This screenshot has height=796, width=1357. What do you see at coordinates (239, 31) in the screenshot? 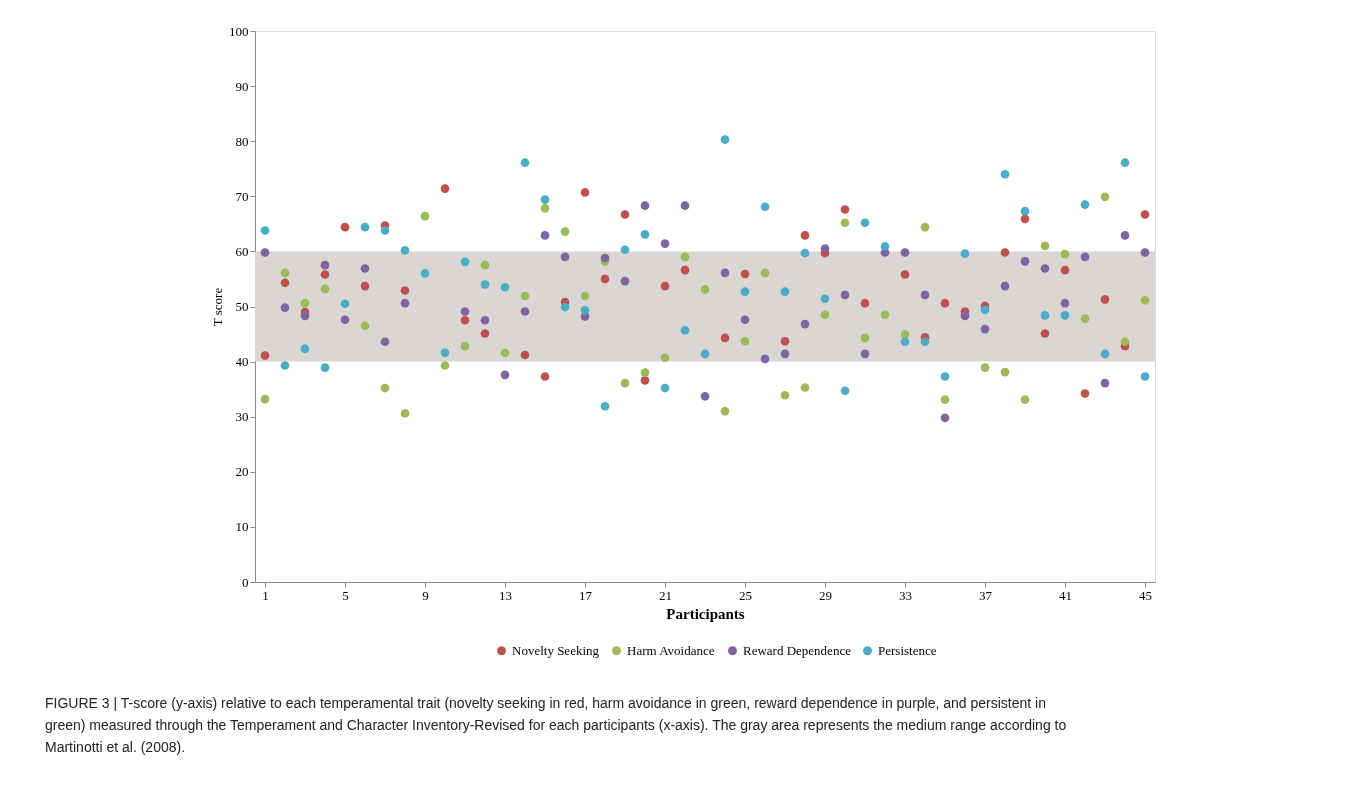
I see `y-tick-label: 100` at bounding box center [239, 31].